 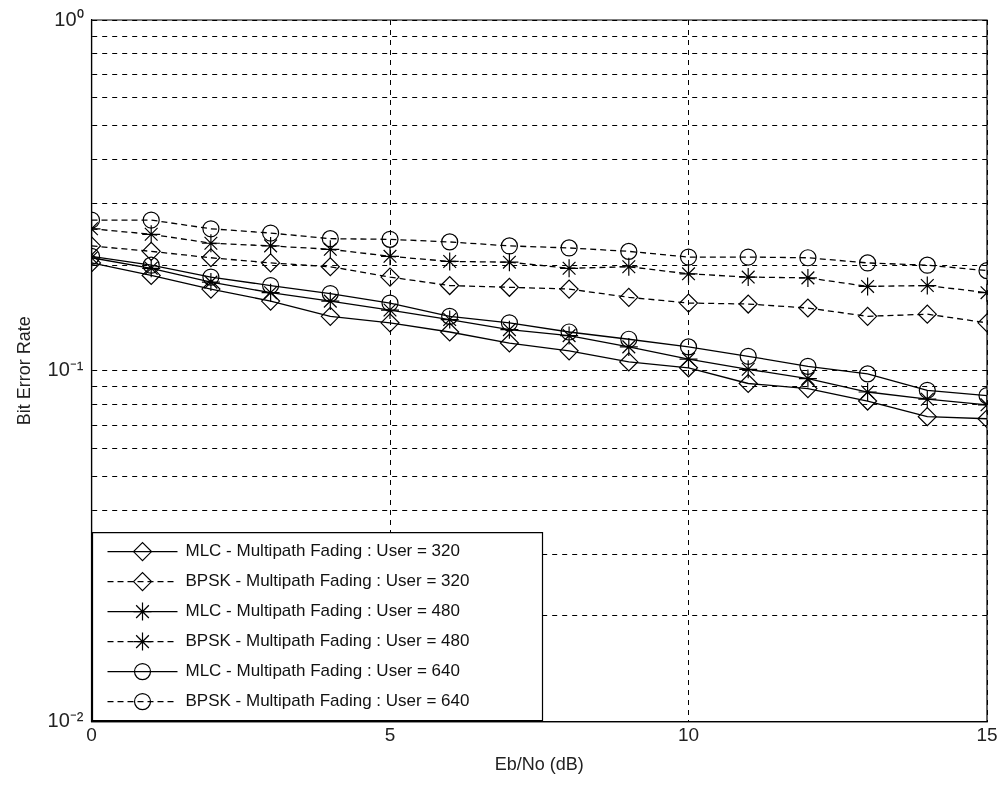 What do you see at coordinates (327, 701) in the screenshot?
I see `legend-label: BPSK - Multipath Fading : User = 640` at bounding box center [327, 701].